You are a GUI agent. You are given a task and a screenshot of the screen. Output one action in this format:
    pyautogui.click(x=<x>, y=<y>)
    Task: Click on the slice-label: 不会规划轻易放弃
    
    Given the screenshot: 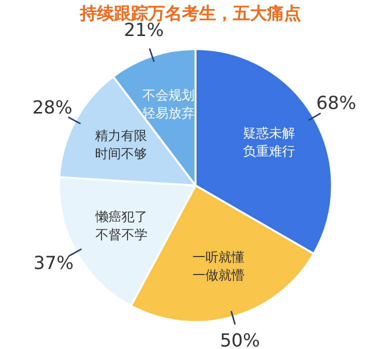 What is the action you would take?
    pyautogui.click(x=168, y=105)
    